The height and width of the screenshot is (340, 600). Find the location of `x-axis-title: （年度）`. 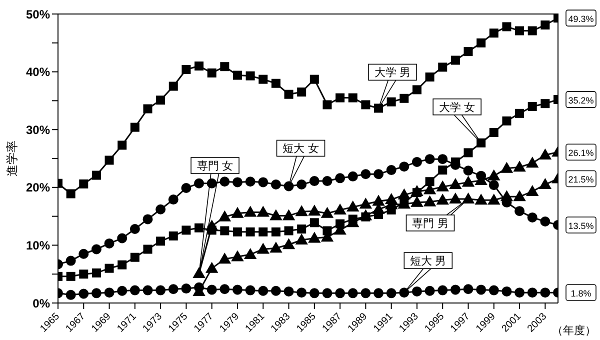

x-axis-title: （年度） is located at coordinates (574, 330).